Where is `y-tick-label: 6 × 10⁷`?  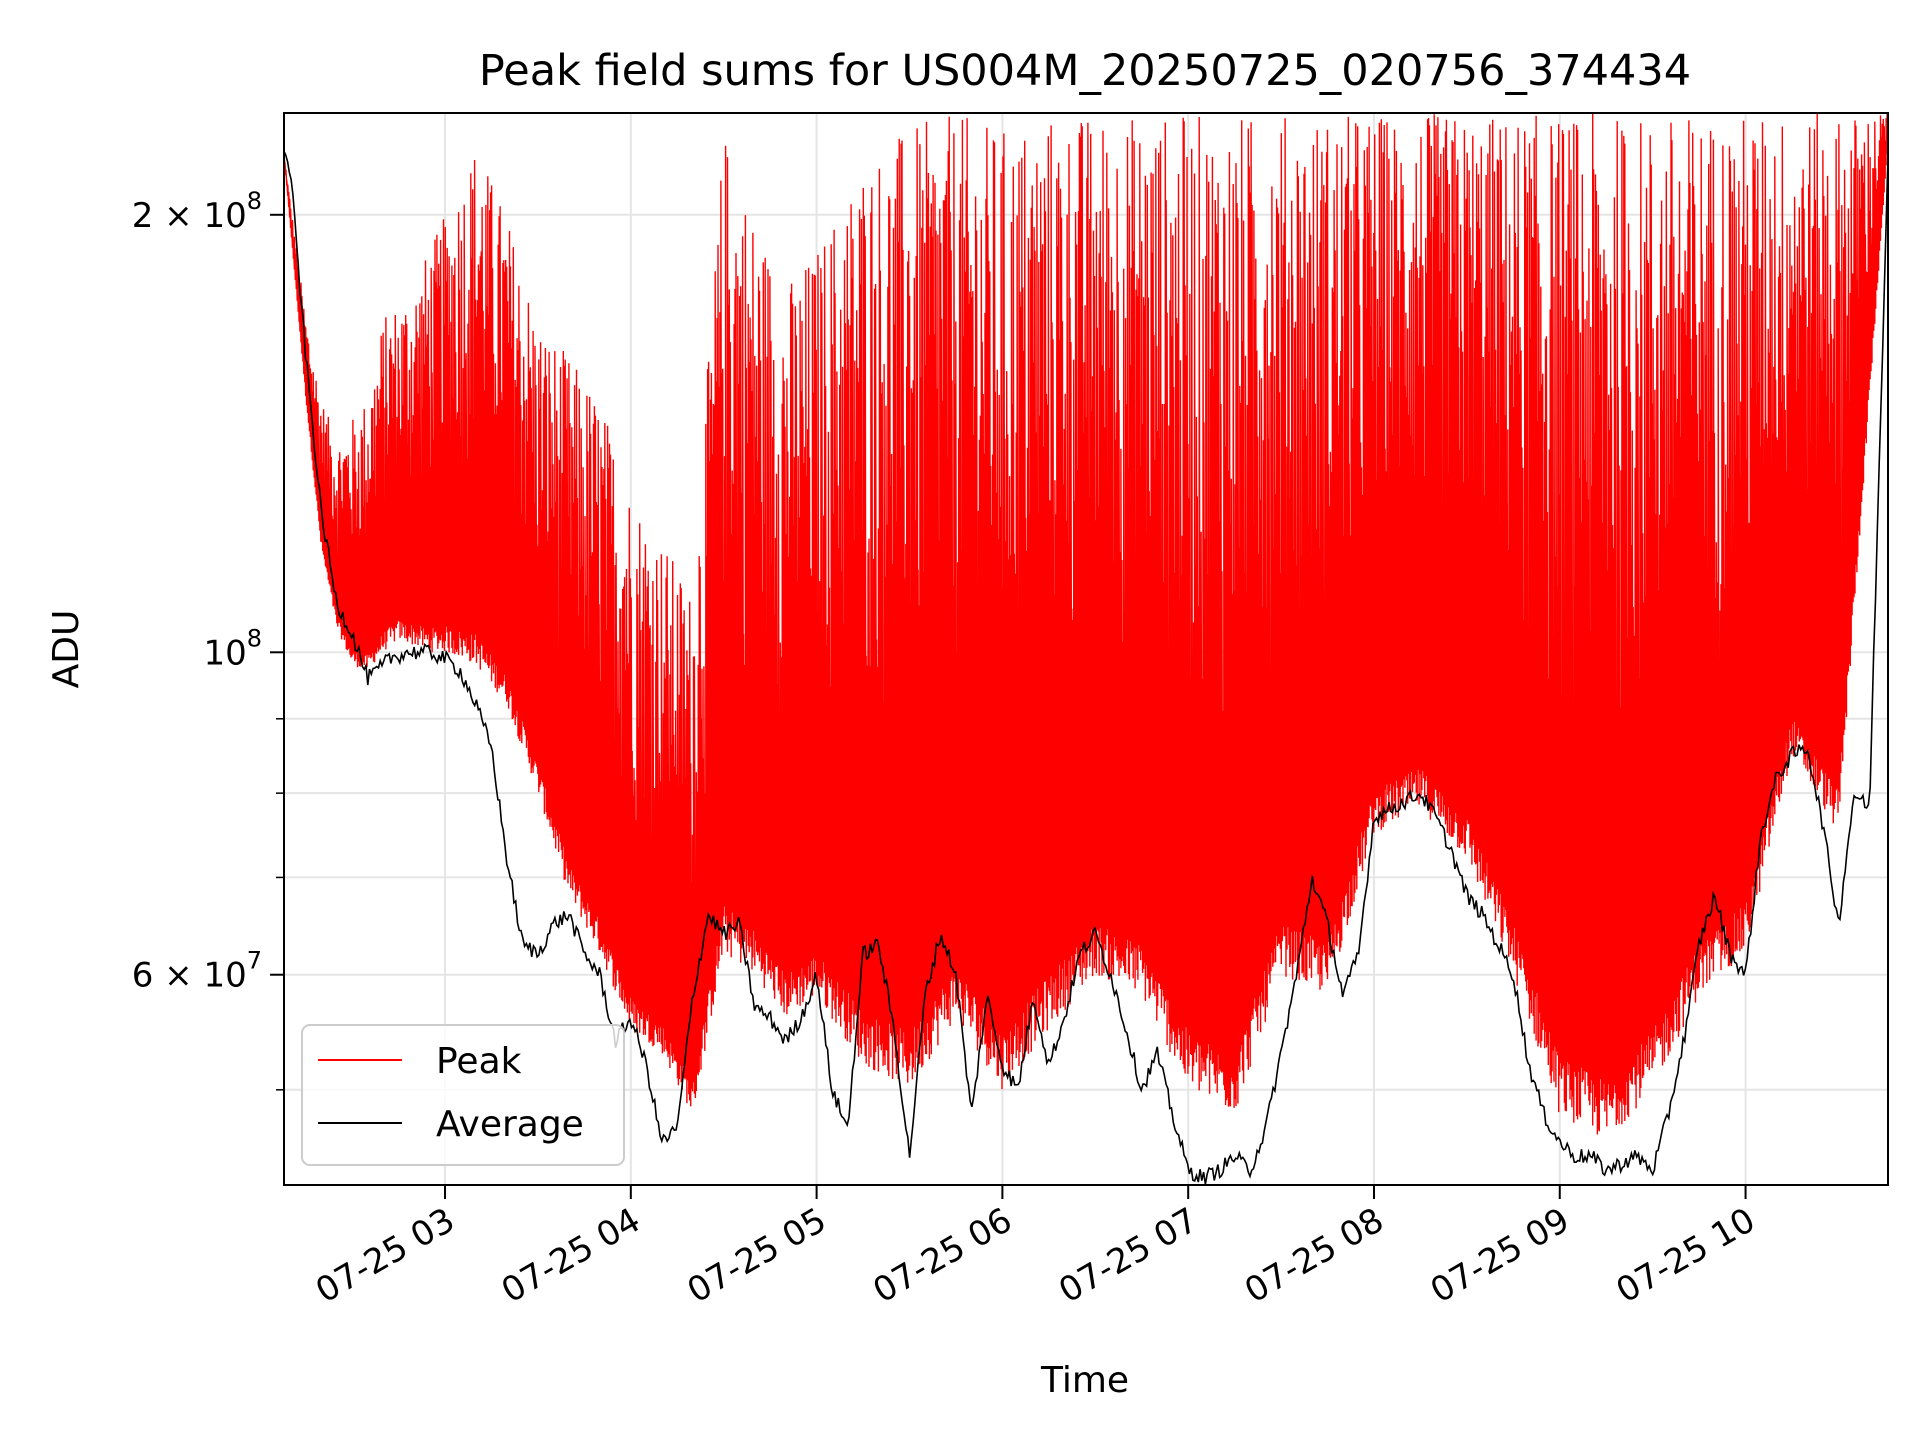 y-tick-label: 6 × 10⁷ is located at coordinates (197, 971).